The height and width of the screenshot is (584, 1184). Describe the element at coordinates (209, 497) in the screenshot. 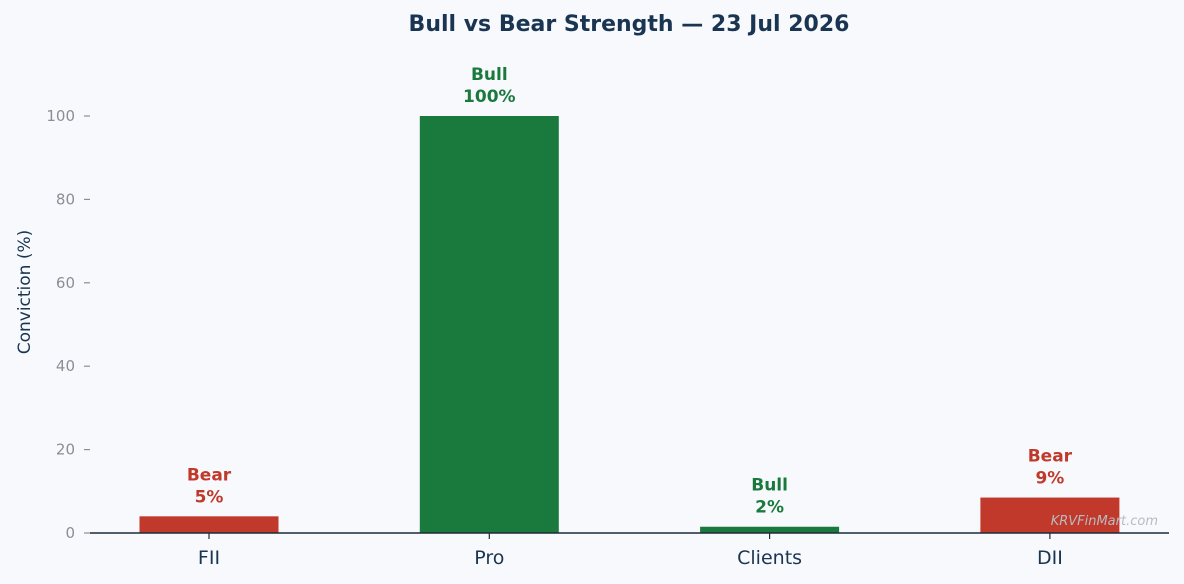

I see `data-label-value: 5%` at that location.